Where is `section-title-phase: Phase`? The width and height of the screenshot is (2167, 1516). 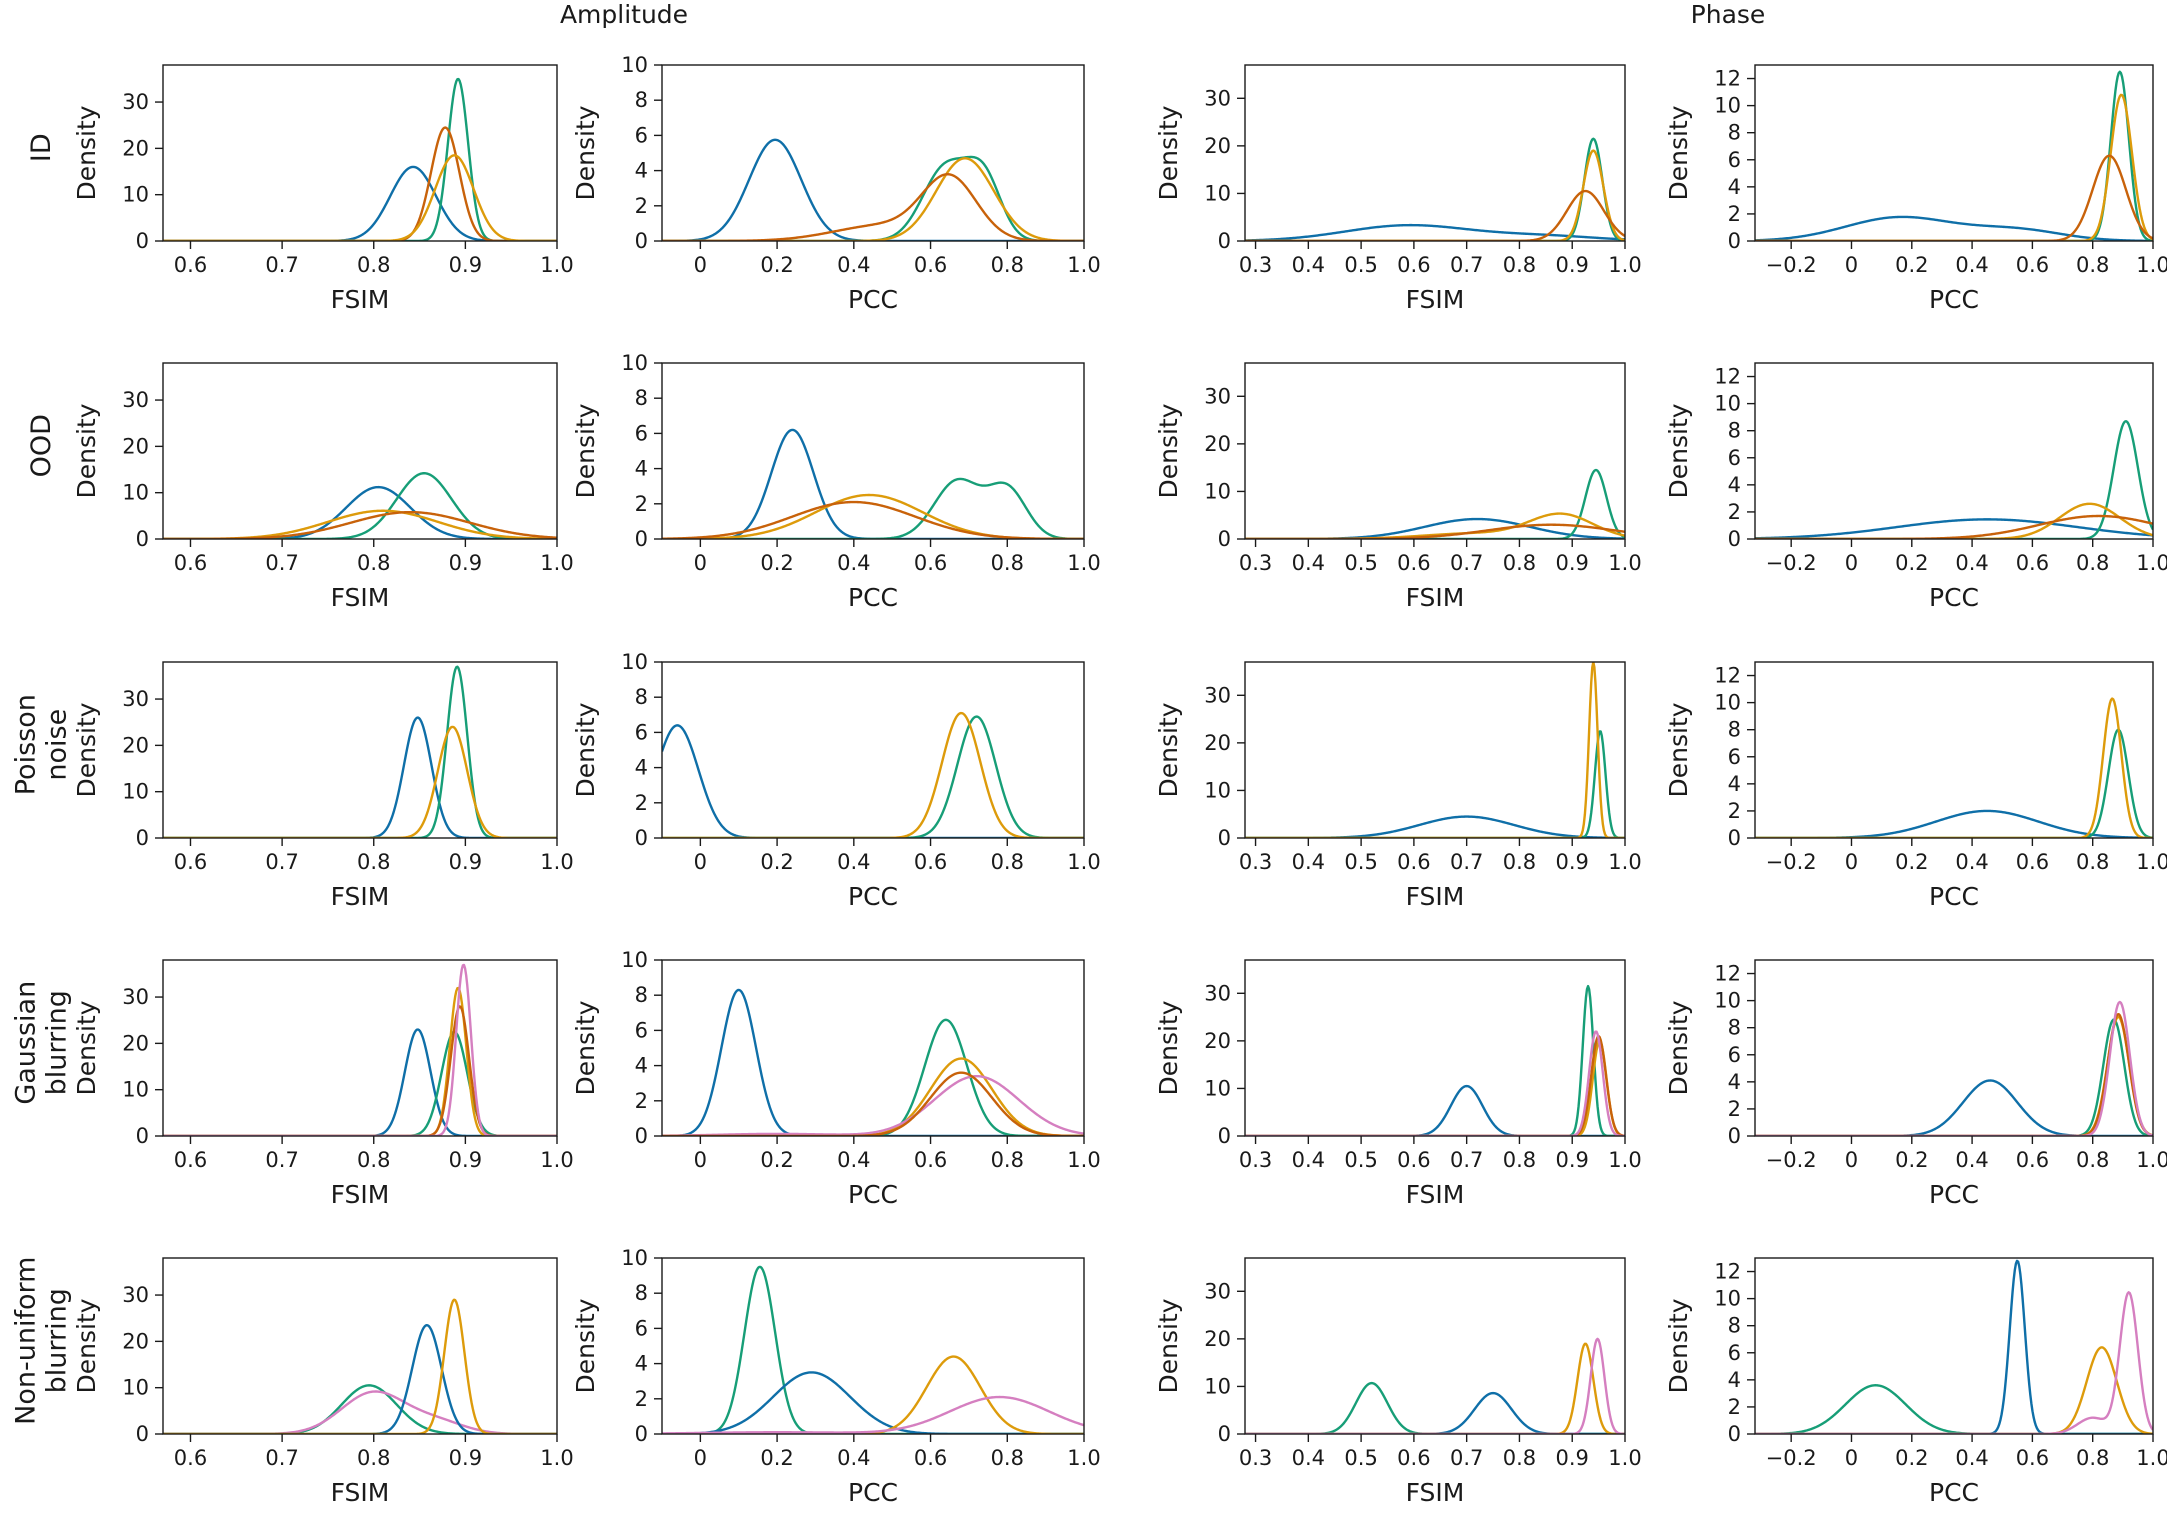
section-title-phase: Phase is located at coordinates (1728, 14).